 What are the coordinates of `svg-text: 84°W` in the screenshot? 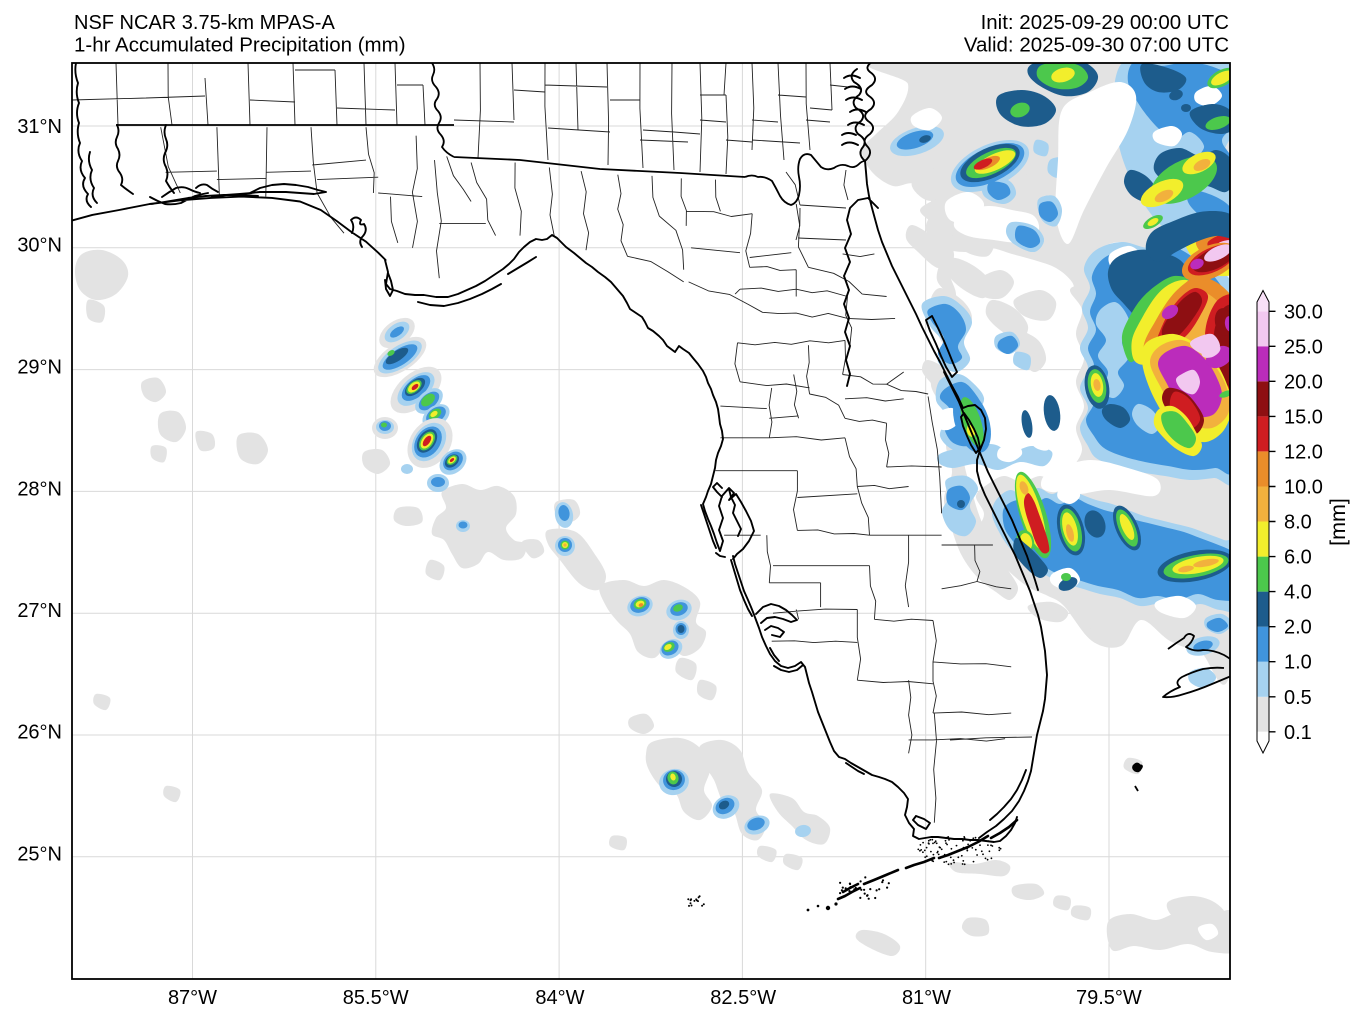 It's located at (559, 998).